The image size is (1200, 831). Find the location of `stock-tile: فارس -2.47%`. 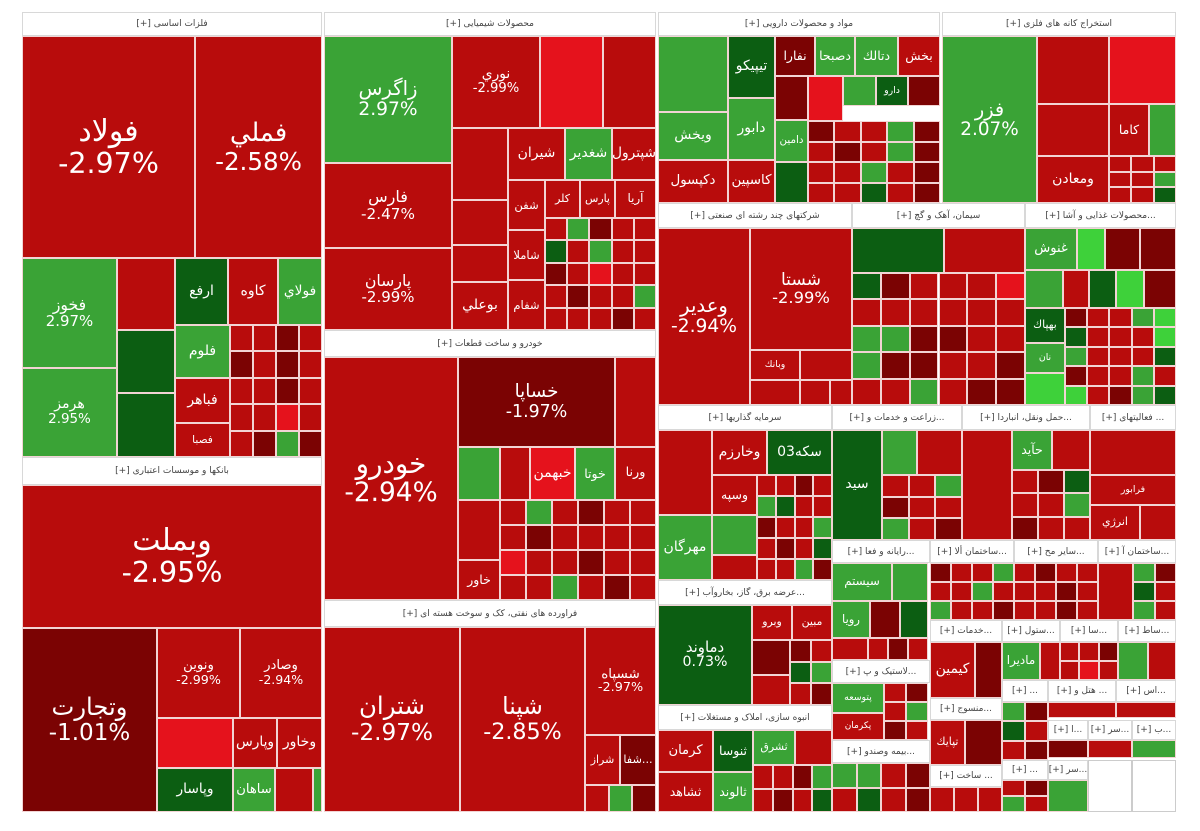

stock-tile: فارس -2.47% is located at coordinates (388, 205).